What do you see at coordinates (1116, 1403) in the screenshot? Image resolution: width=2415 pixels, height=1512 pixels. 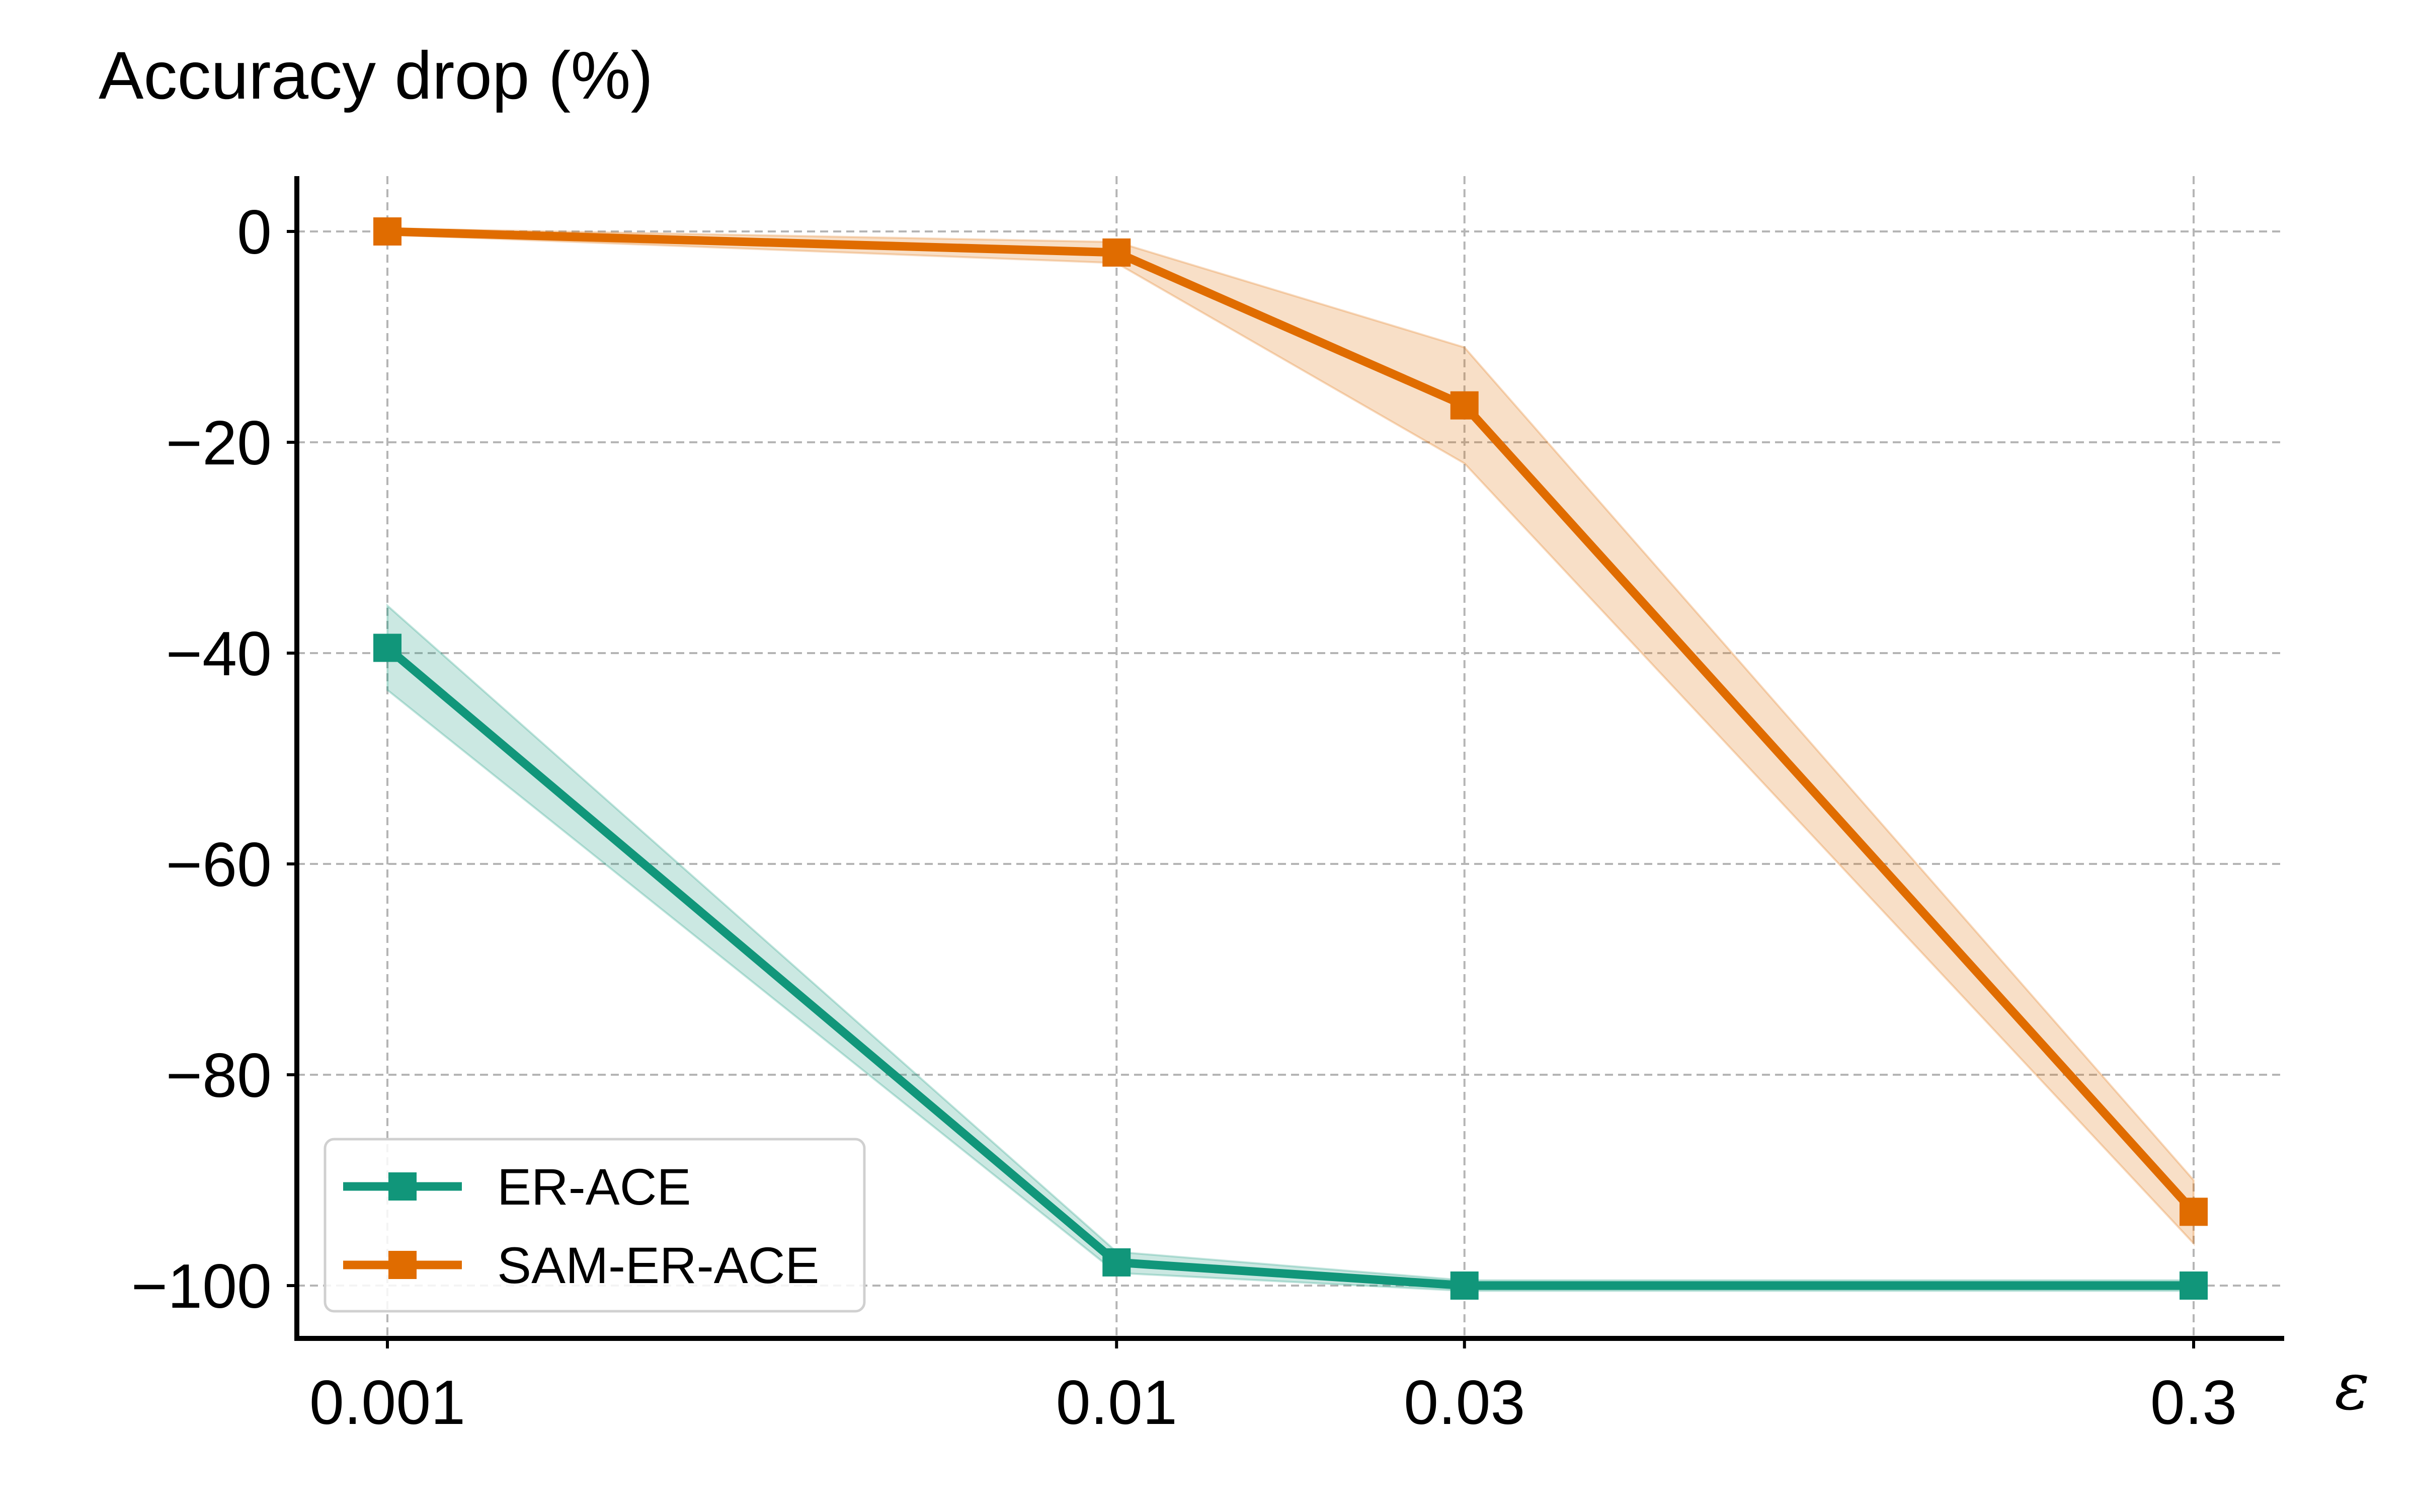 I see `x-tick-label: 0.01` at bounding box center [1116, 1403].